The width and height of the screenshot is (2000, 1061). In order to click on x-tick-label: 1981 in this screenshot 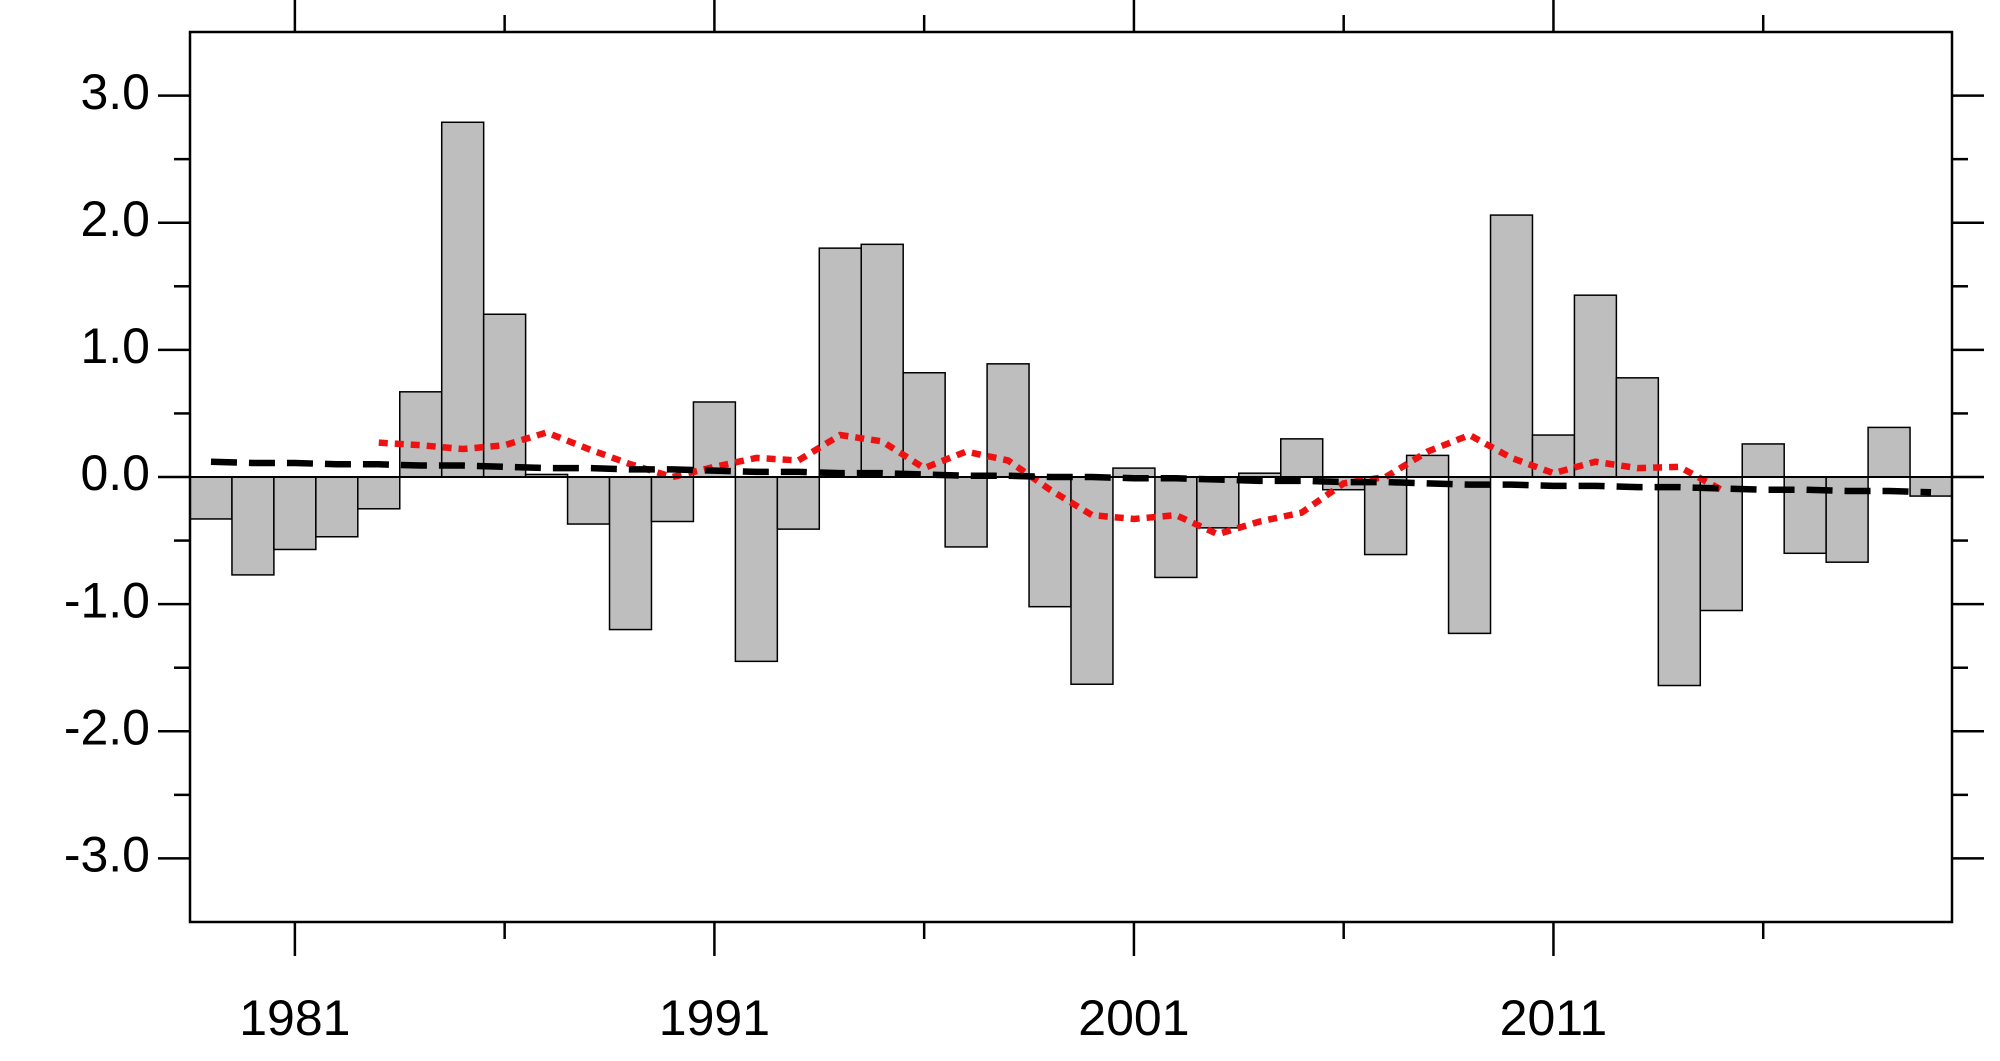, I will do `click(294, 1018)`.